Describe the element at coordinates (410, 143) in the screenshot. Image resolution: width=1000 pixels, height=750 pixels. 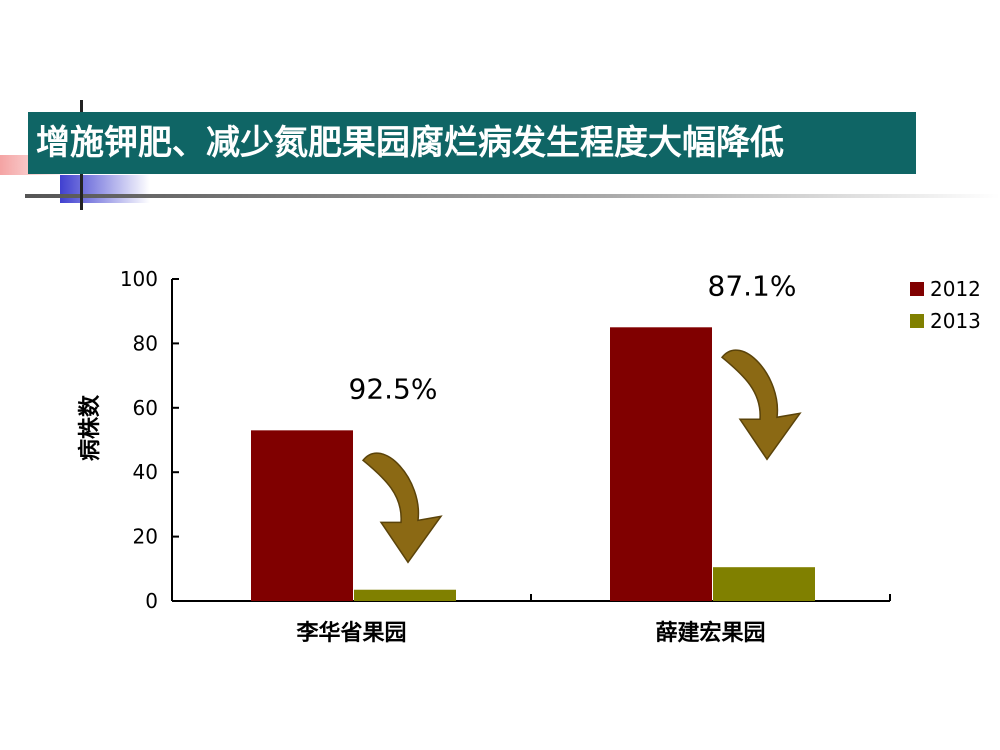
I see `slide-title: 增施钾肥、减少氮肥果园腐烂病发生程度大幅降低` at that location.